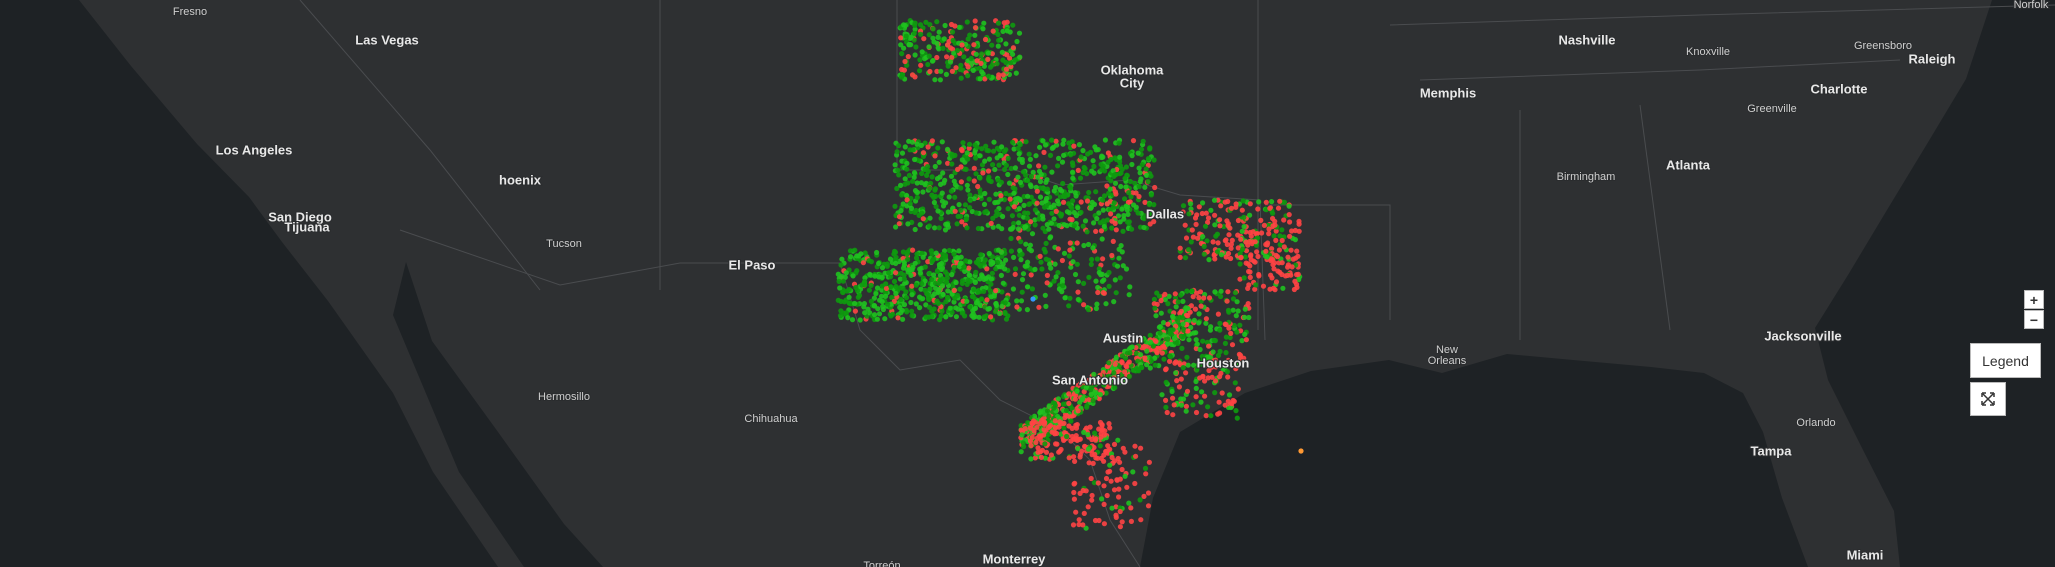  I want to click on zoom-in-button: +, so click(2034, 299).